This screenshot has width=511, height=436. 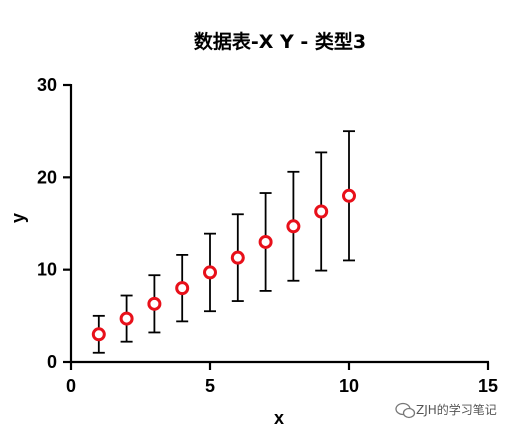 What do you see at coordinates (47, 270) in the screenshot?
I see `y-tick-label: 10` at bounding box center [47, 270].